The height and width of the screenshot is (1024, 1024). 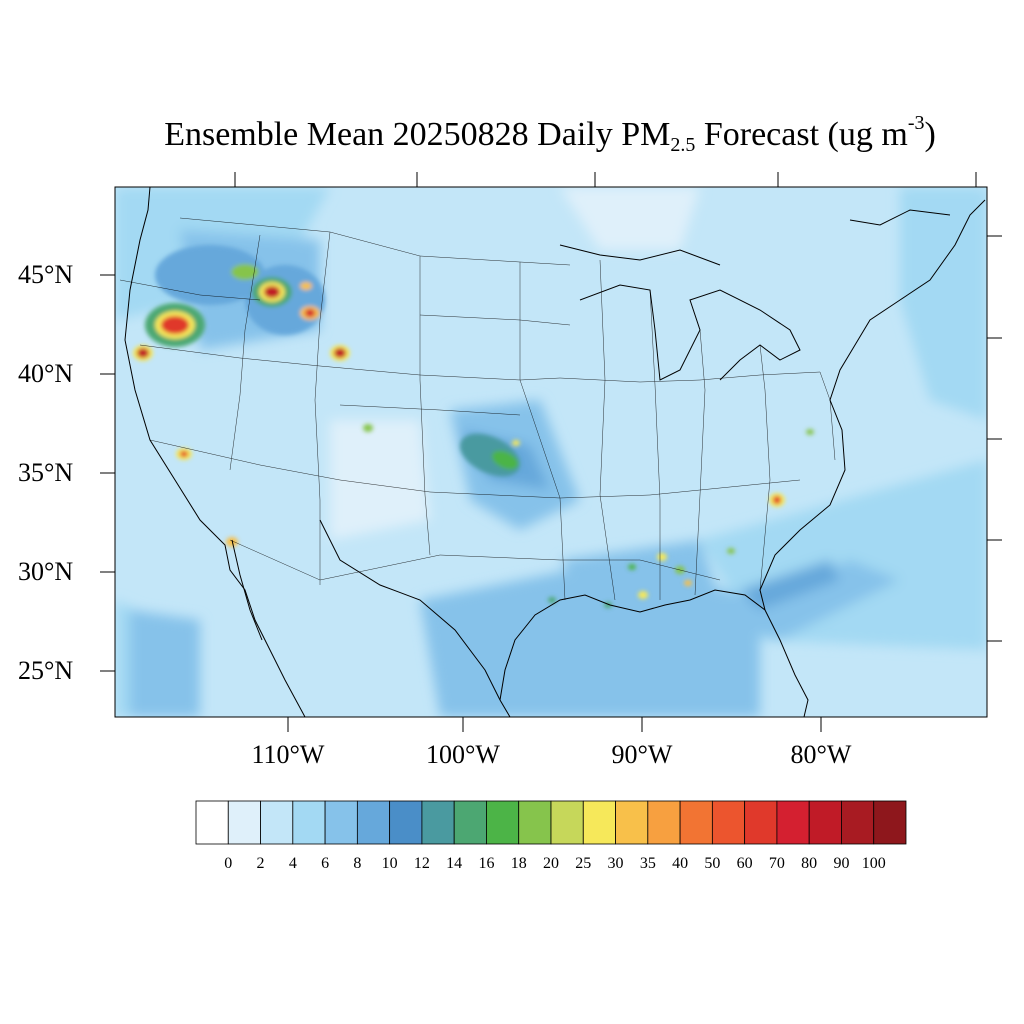 I want to click on colorbar-label: 0, so click(x=228, y=863).